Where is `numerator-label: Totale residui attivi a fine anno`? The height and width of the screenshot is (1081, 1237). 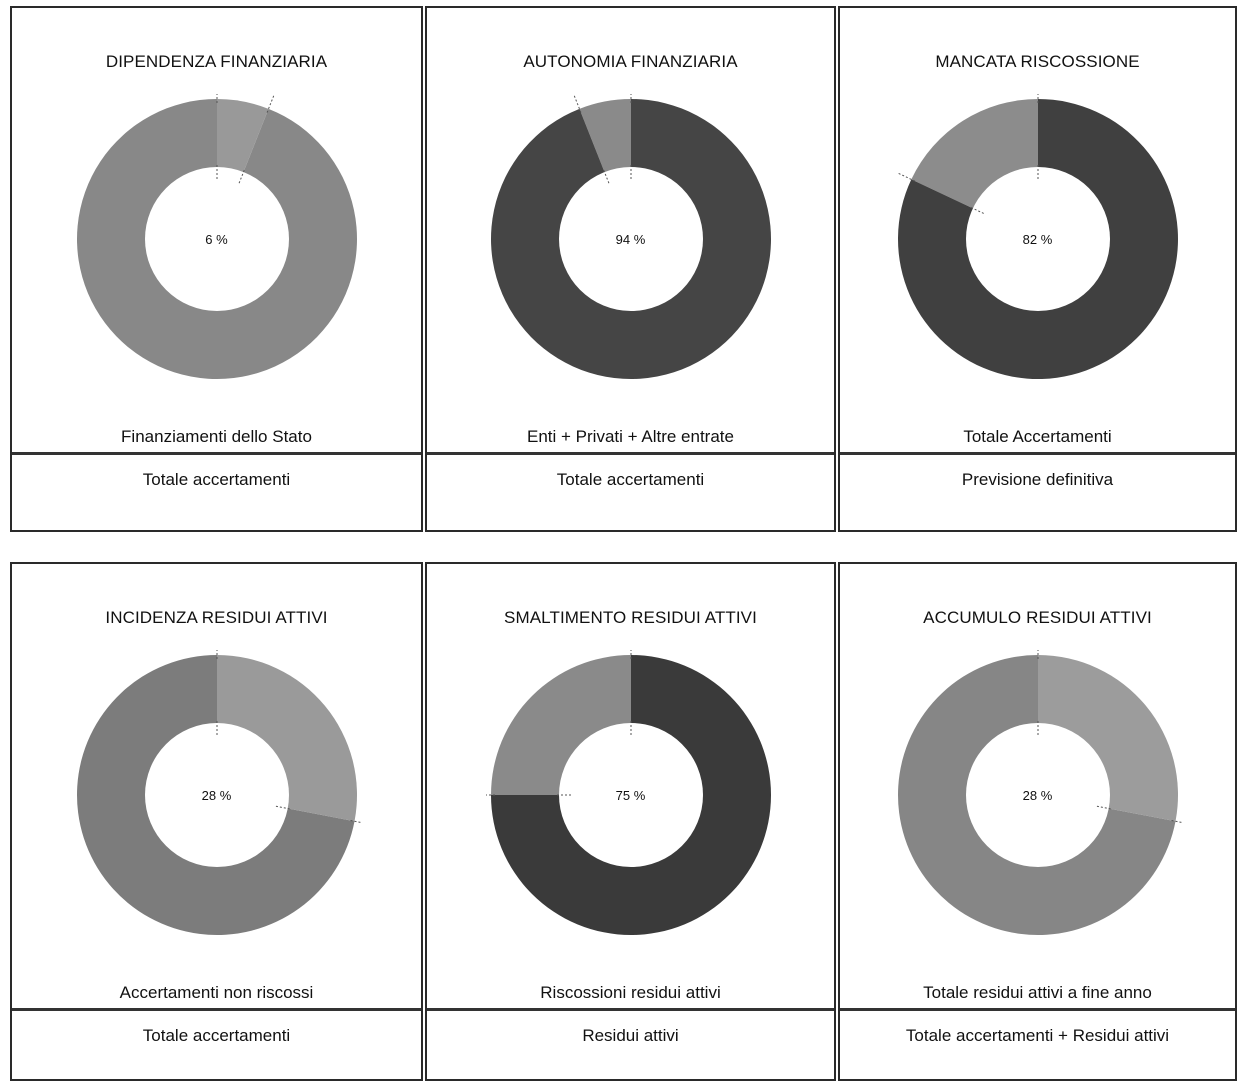 numerator-label: Totale residui attivi a fine anno is located at coordinates (1037, 992).